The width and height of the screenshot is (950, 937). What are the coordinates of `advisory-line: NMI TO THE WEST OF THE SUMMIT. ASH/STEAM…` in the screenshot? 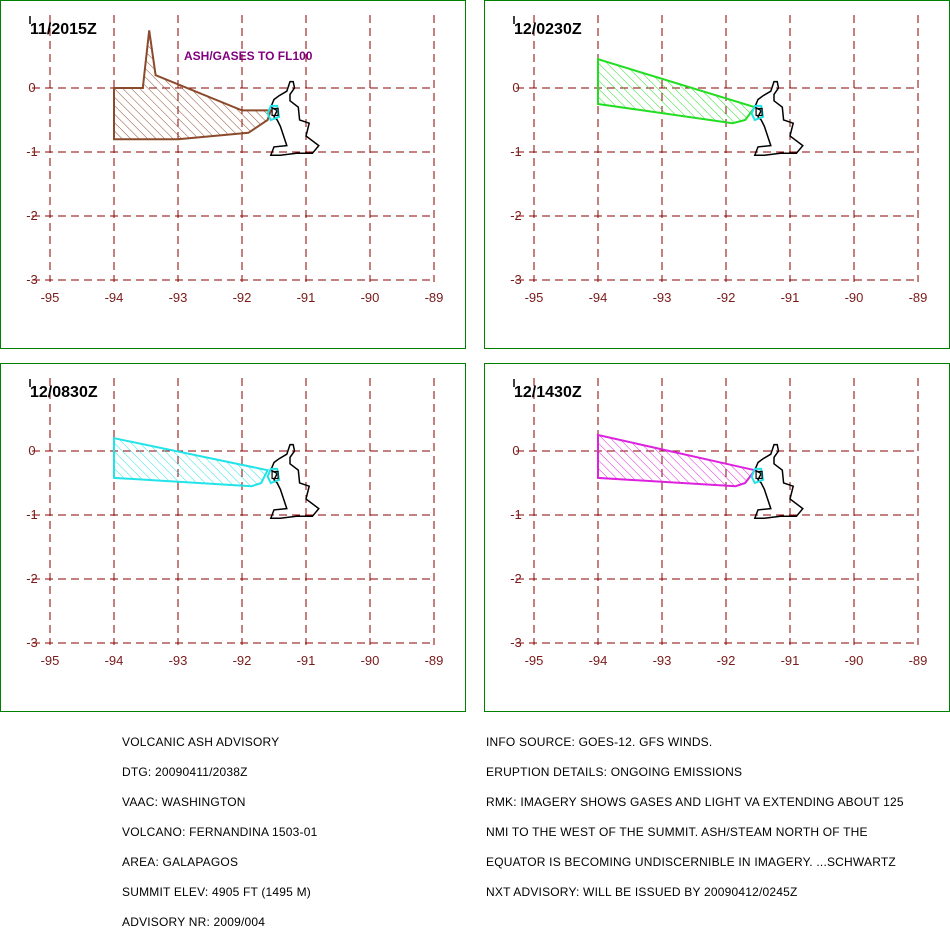 It's located at (677, 832).